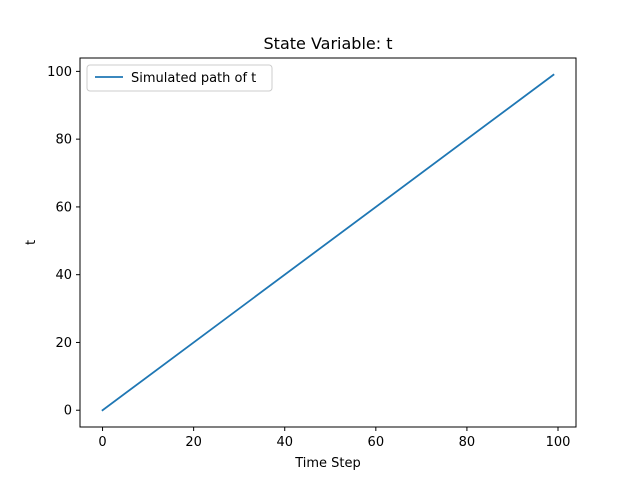 This screenshot has height=480, width=640. What do you see at coordinates (558, 442) in the screenshot?
I see `x-tick-label: 100` at bounding box center [558, 442].